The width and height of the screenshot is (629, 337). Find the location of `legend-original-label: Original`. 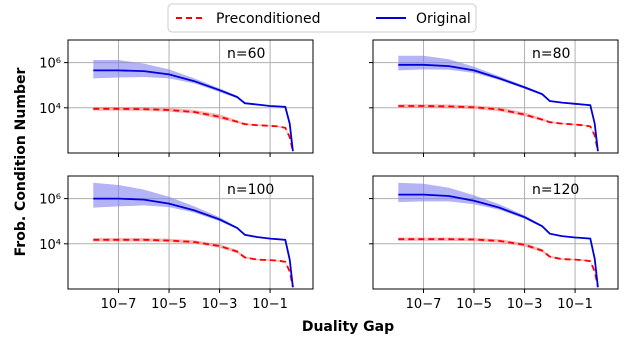

legend-original-label: Original is located at coordinates (443, 19).